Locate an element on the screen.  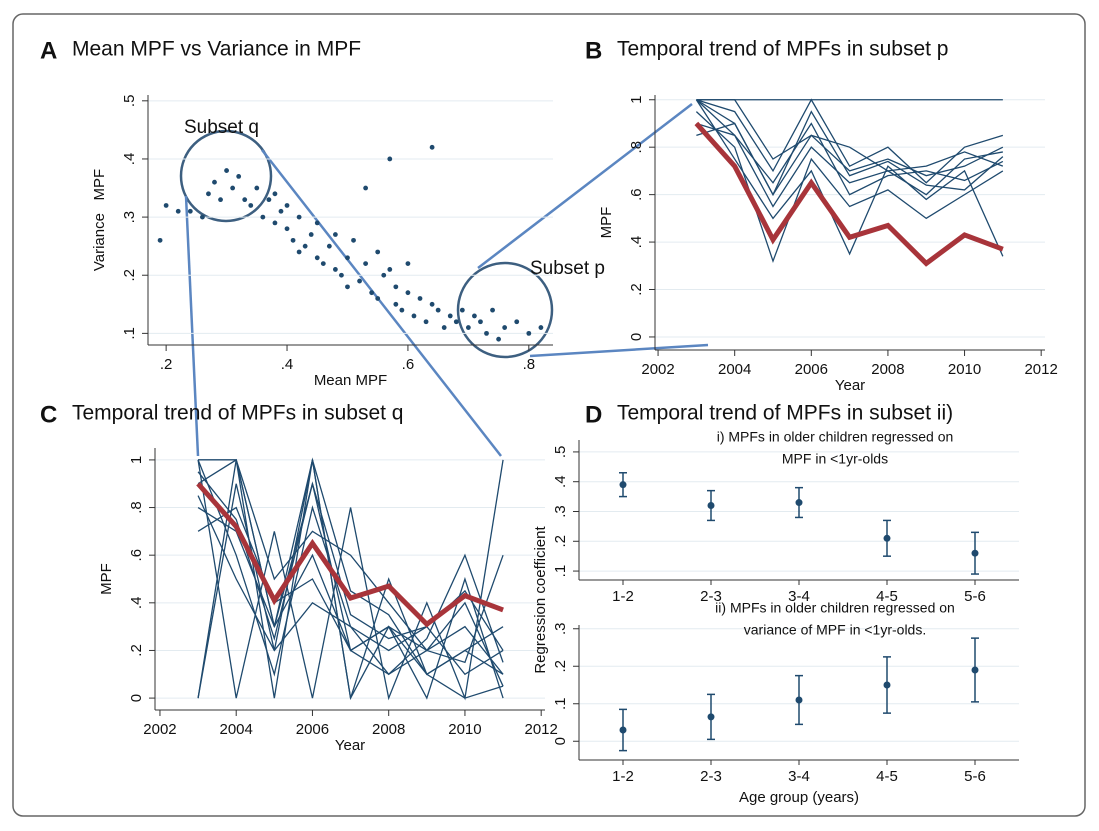
subplot-title: variance of MPF in <1yr-olds. is located at coordinates (835, 630).